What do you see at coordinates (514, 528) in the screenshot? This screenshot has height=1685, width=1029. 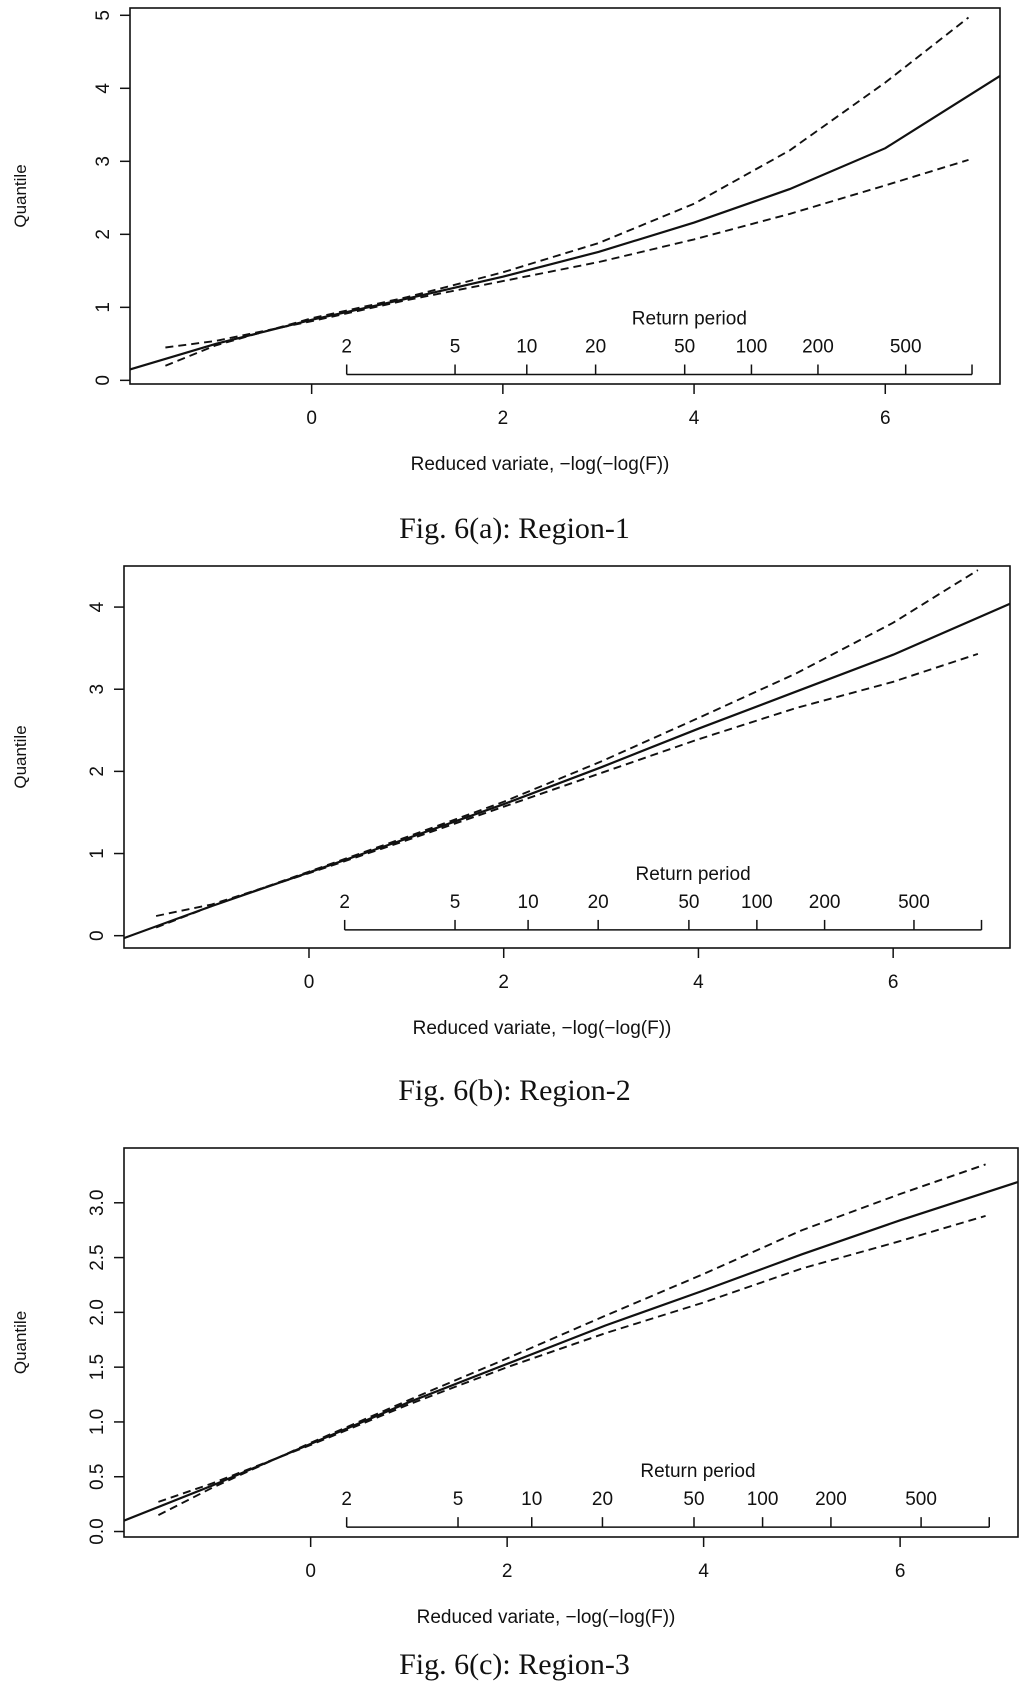 I see `caption-region-1: Fig. 6(a): Region-1` at bounding box center [514, 528].